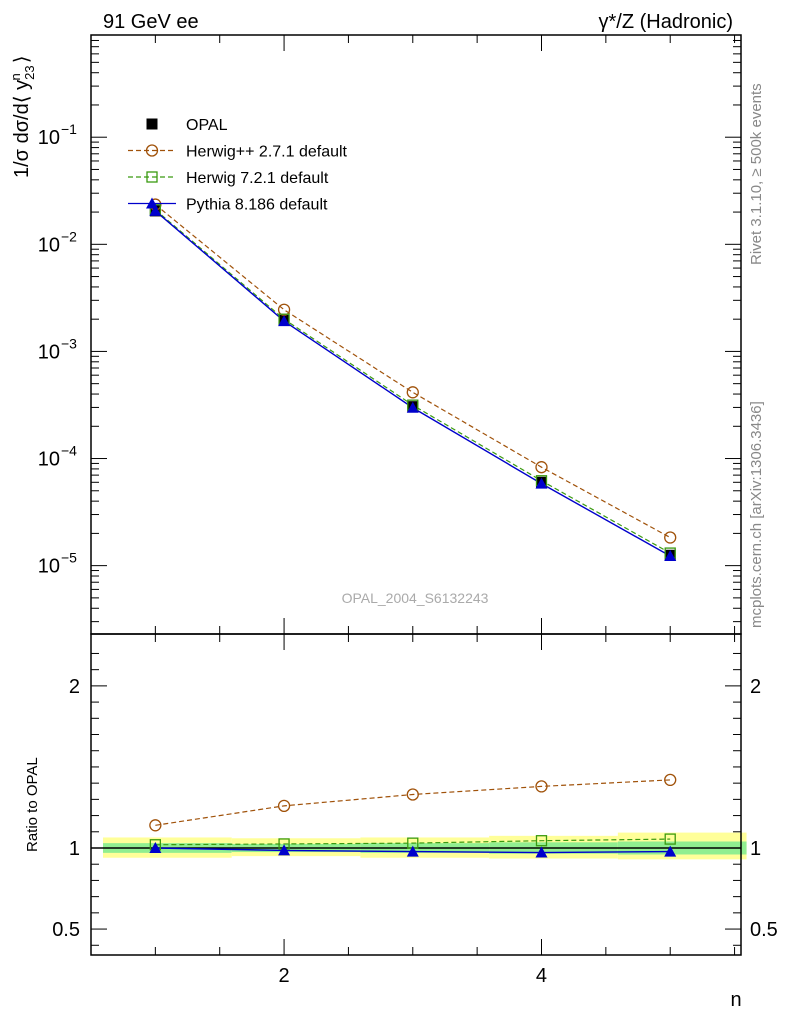 Image resolution: width=786 pixels, height=1024 pixels. What do you see at coordinates (151, 22) in the screenshot?
I see `energy-label: 91 GeV ee` at bounding box center [151, 22].